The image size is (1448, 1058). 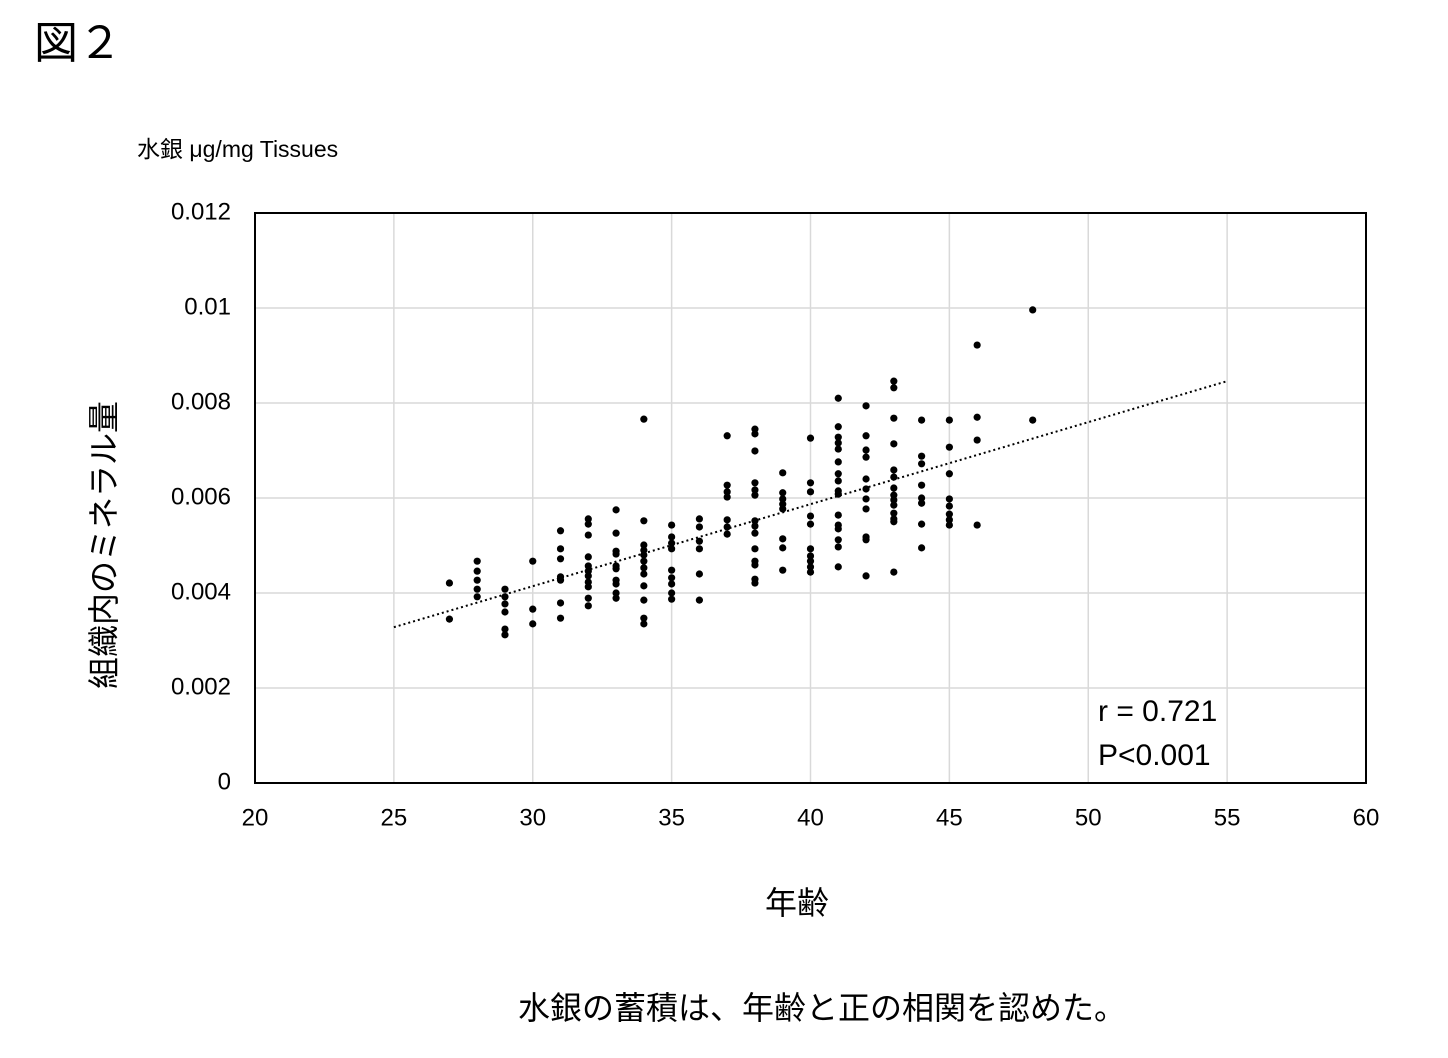 I want to click on y-tick-label: 0.004, so click(x=201, y=591).